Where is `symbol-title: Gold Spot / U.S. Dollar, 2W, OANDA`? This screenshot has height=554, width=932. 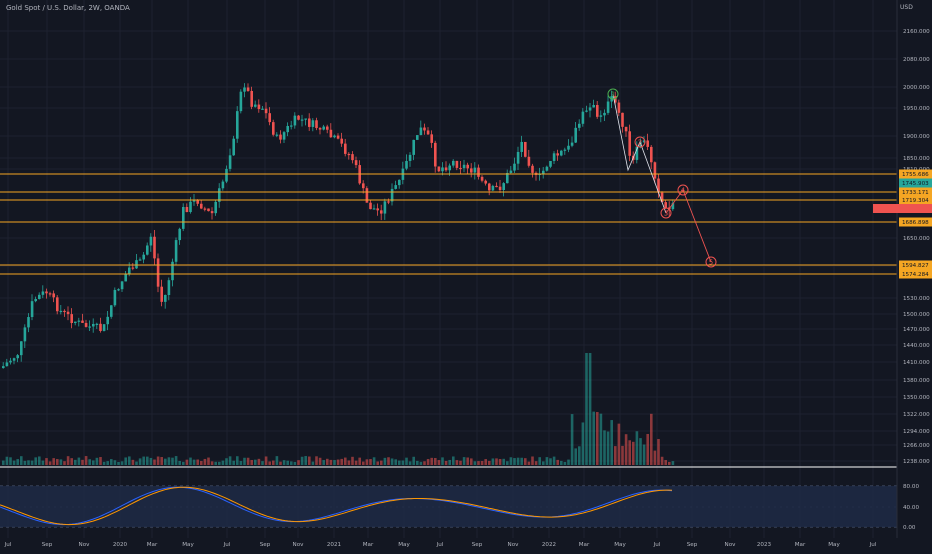 symbol-title: Gold Spot / U.S. Dollar, 2W, OANDA is located at coordinates (68, 8).